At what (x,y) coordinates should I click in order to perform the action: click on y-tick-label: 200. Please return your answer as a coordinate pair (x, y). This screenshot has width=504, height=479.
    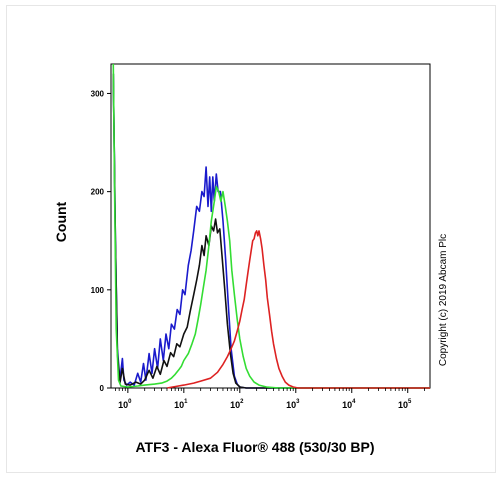
    Looking at the image, I should click on (98, 192).